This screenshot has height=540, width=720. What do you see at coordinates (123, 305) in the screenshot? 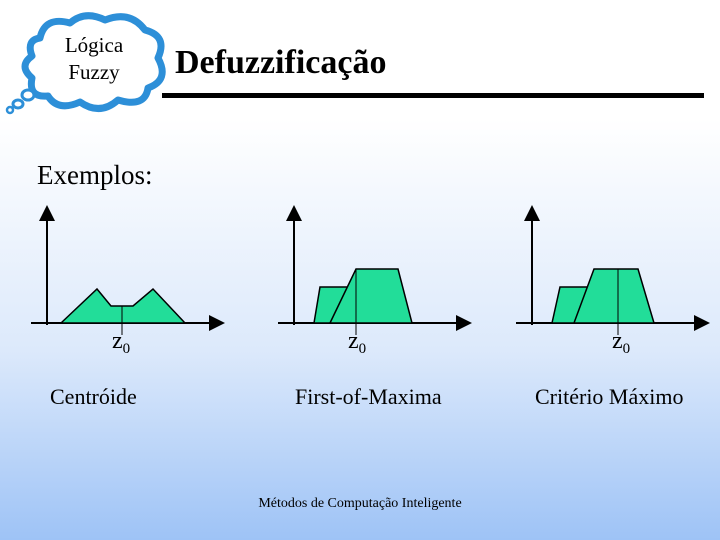
I see `aggregated-set` at bounding box center [123, 305].